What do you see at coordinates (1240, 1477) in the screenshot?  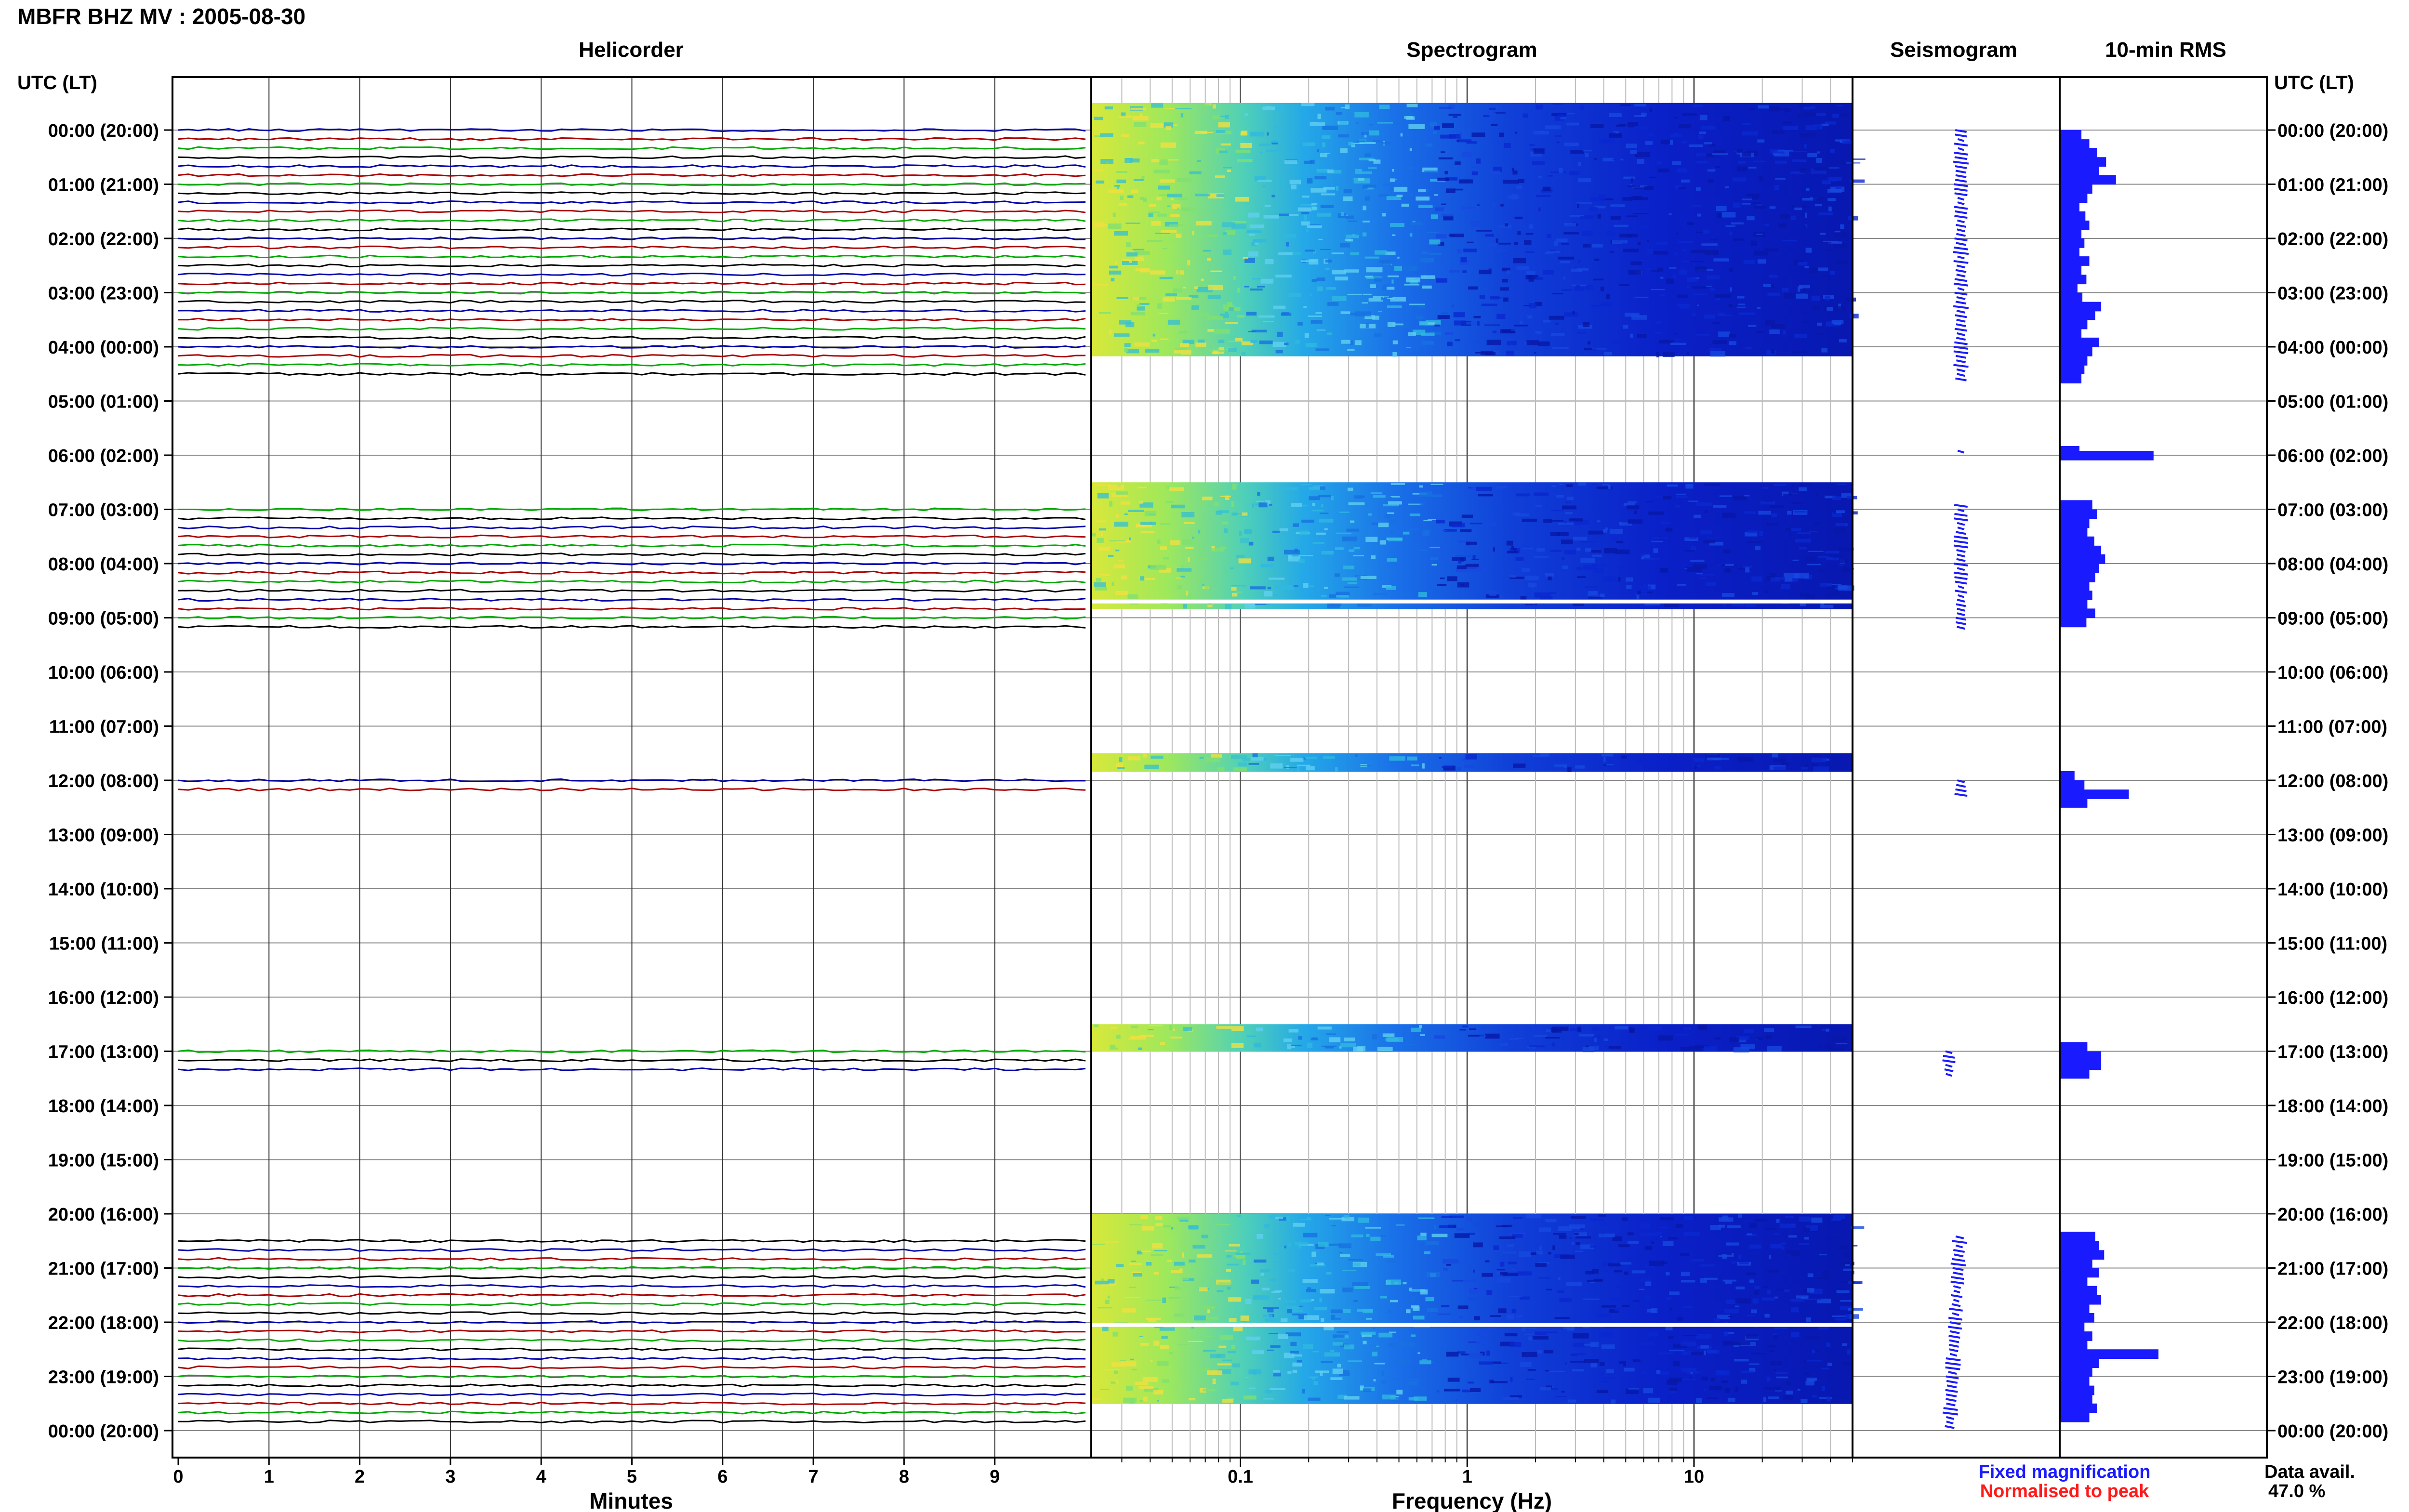 I see `frequency-tick-label: 0.1` at bounding box center [1240, 1477].